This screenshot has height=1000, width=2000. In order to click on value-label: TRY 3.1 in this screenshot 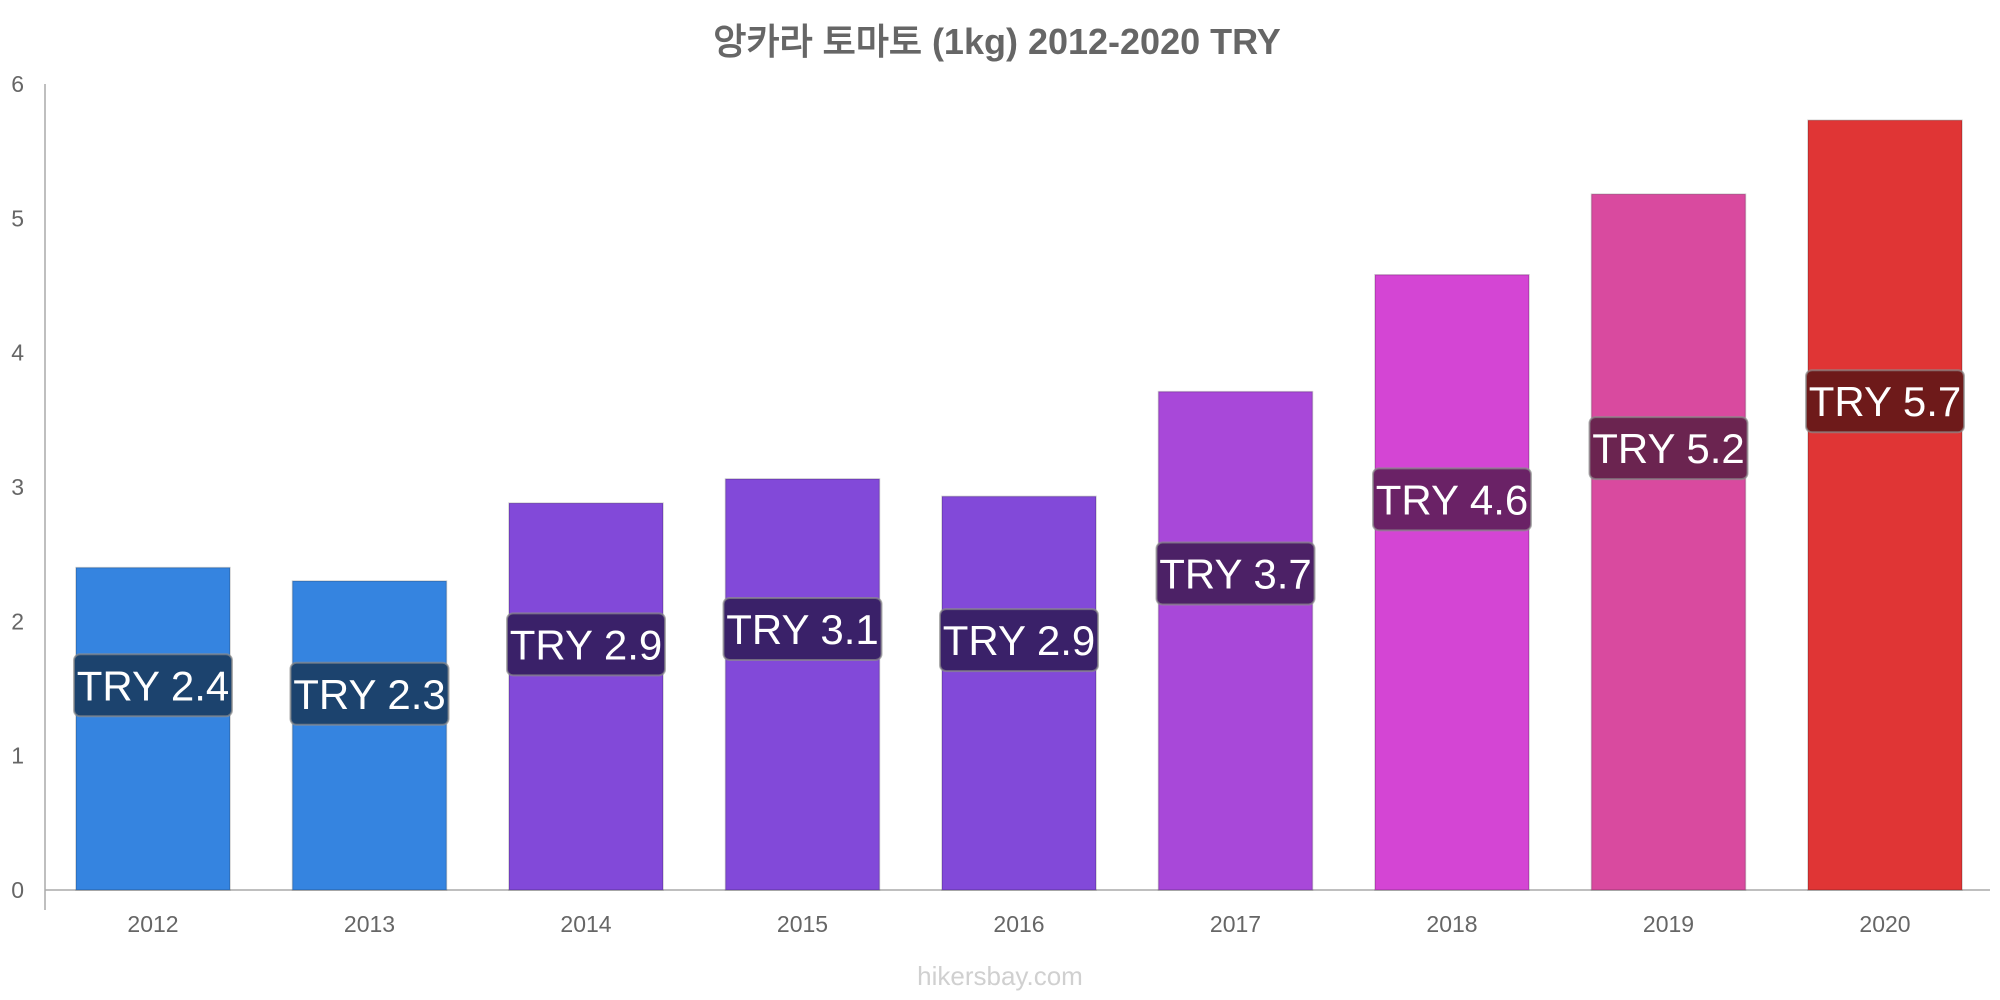, I will do `click(802, 629)`.